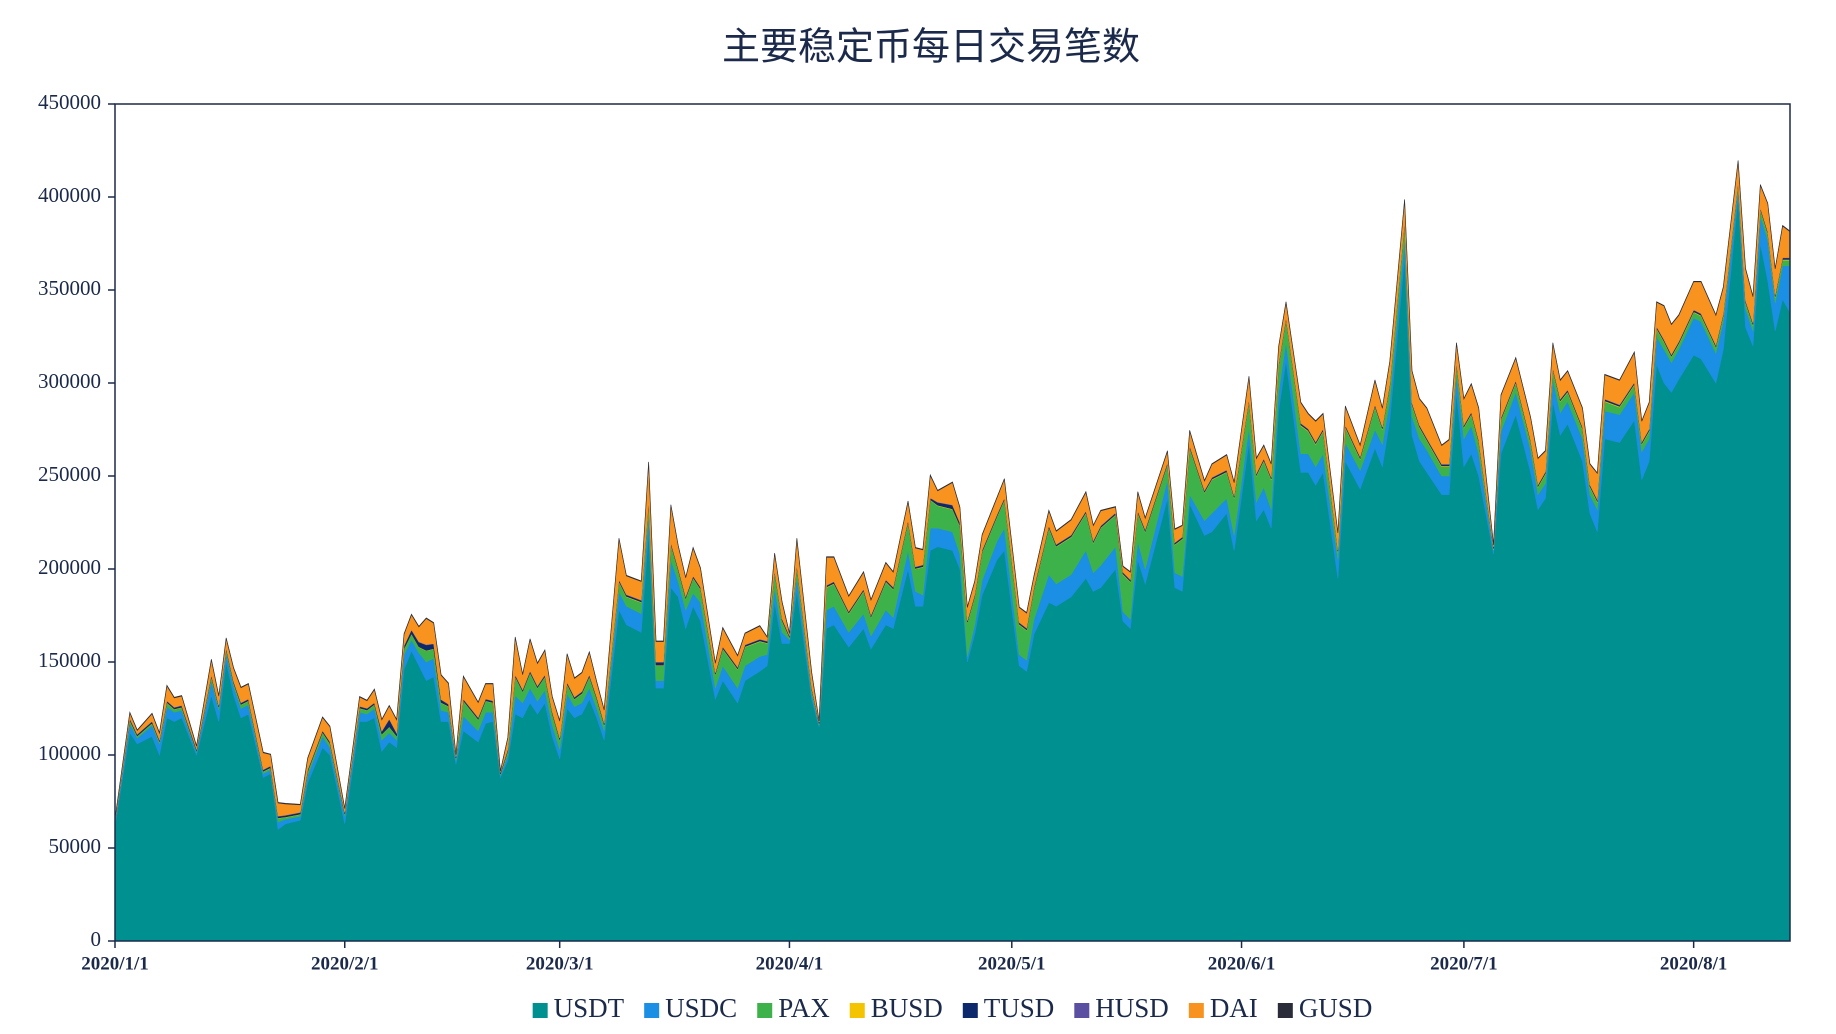 This screenshot has width=1836, height=1034. Describe the element at coordinates (804, 1008) in the screenshot. I see `legend-label: PAX` at that location.